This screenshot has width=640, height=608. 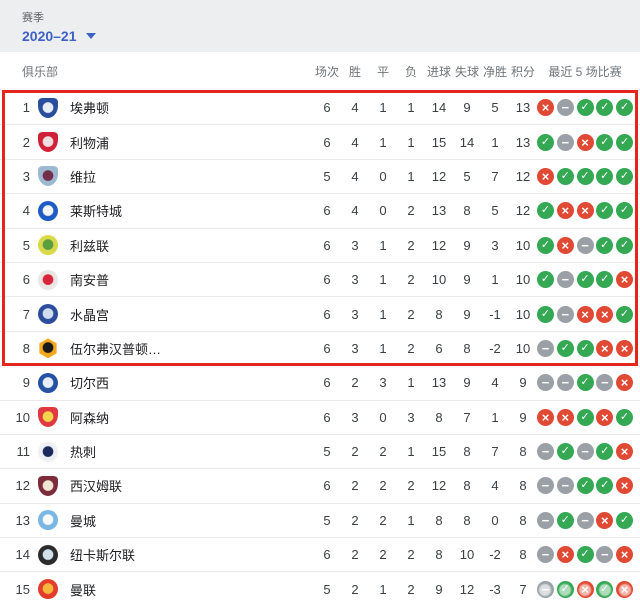 I want to click on season-select: 2020–21, so click(x=59, y=36).